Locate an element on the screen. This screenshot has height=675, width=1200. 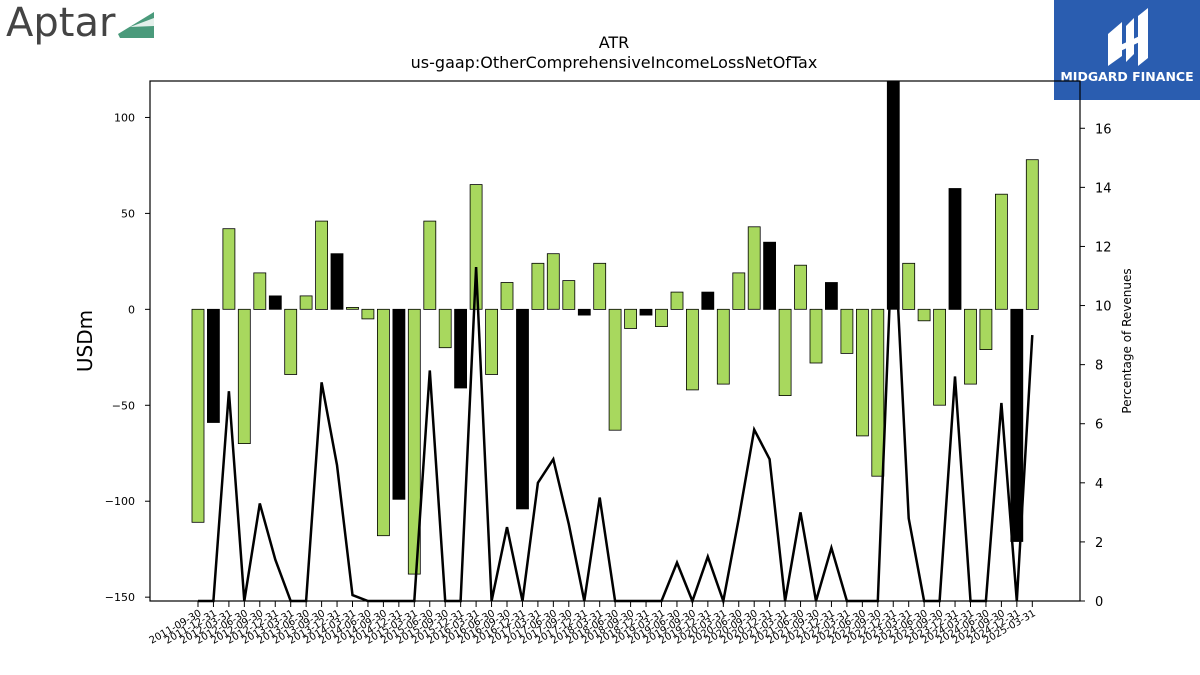
aptar-leaf-icon is located at coordinates (136, 25).